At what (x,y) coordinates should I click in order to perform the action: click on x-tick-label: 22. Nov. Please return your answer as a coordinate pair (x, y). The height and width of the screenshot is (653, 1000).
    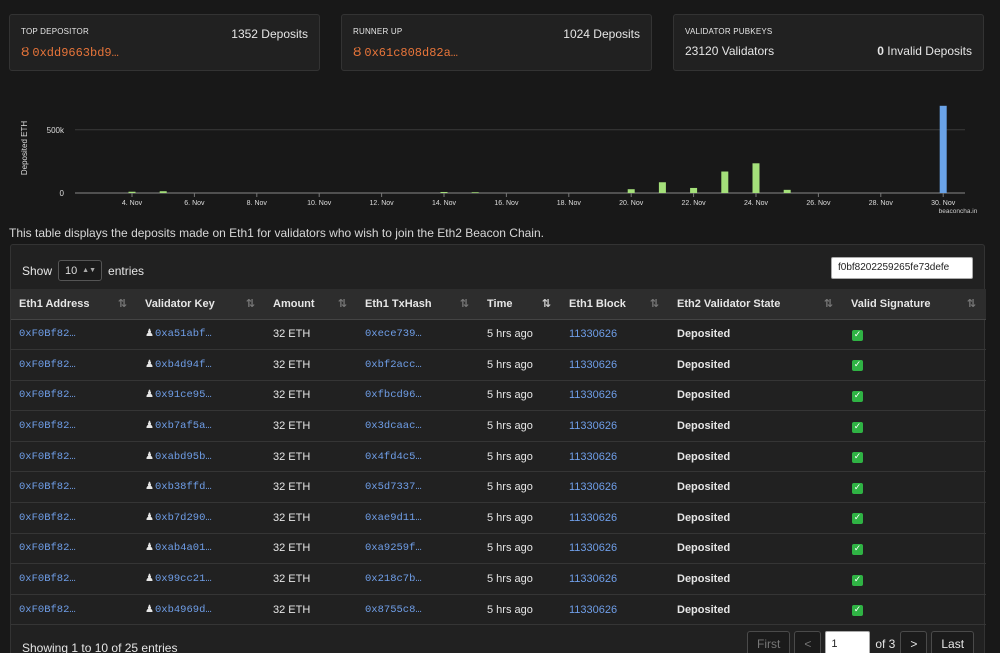
    Looking at the image, I should click on (694, 203).